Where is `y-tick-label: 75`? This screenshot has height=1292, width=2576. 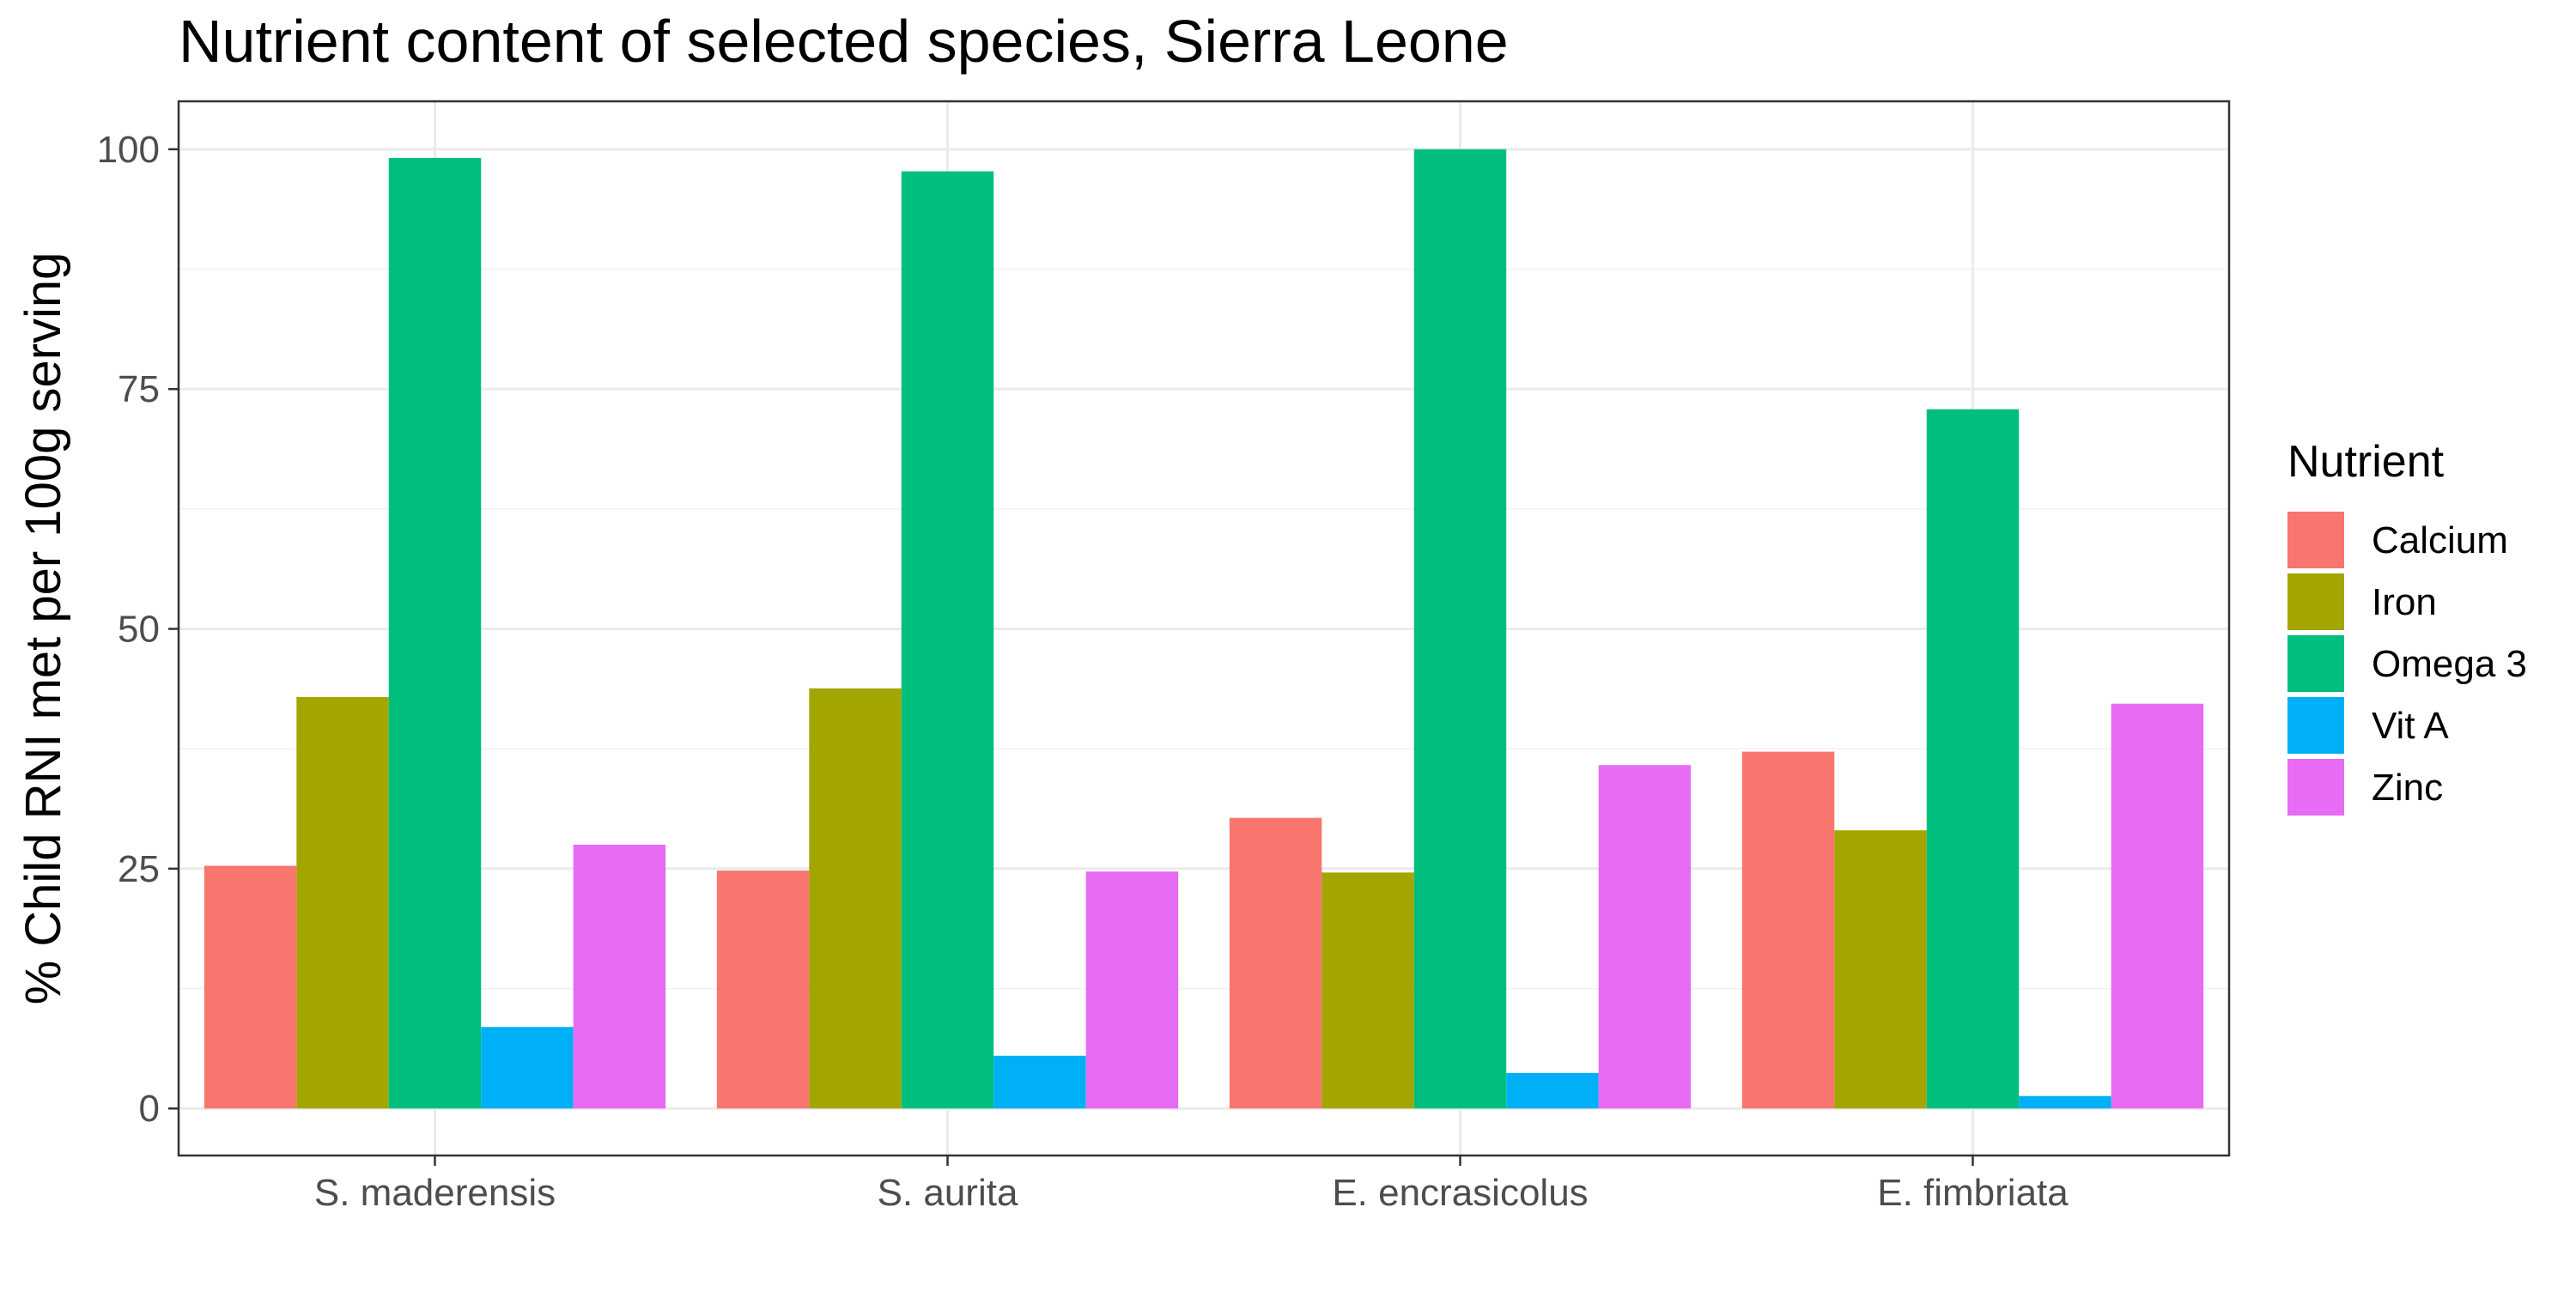 y-tick-label: 75 is located at coordinates (139, 389).